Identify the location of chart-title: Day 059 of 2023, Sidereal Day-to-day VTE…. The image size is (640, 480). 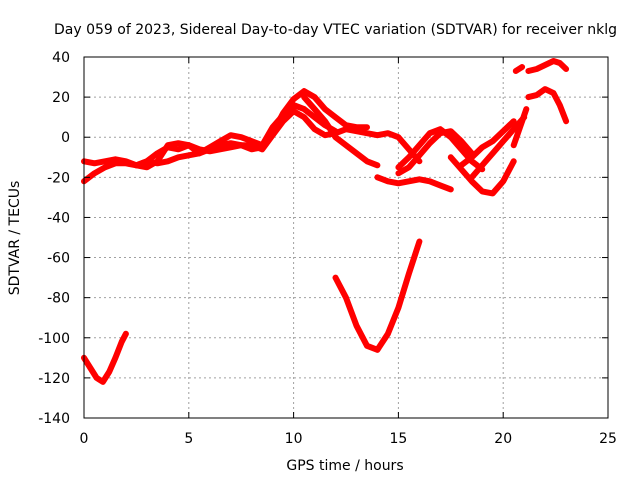
(335, 30).